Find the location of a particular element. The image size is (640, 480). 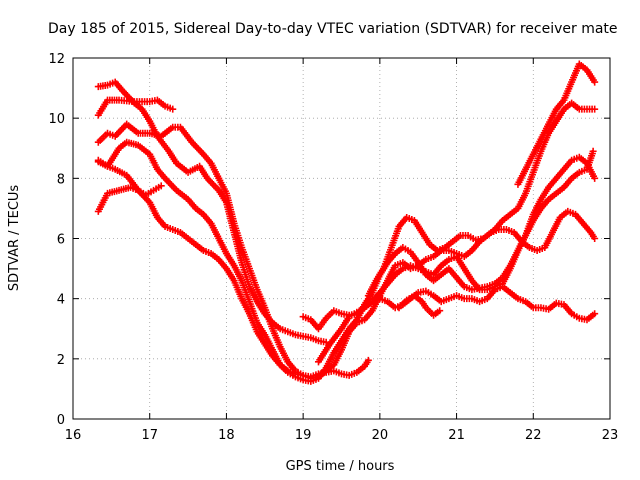

y-tick-label: 2 is located at coordinates (61, 360).